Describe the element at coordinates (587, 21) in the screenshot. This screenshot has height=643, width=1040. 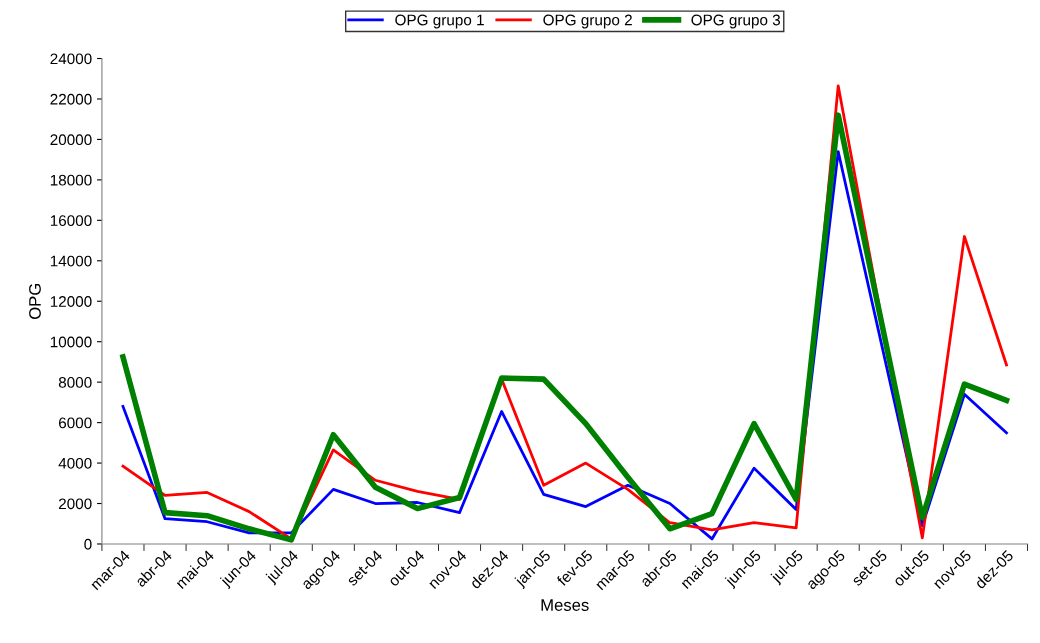
I see `legend-label: OPG grupo 2` at that location.